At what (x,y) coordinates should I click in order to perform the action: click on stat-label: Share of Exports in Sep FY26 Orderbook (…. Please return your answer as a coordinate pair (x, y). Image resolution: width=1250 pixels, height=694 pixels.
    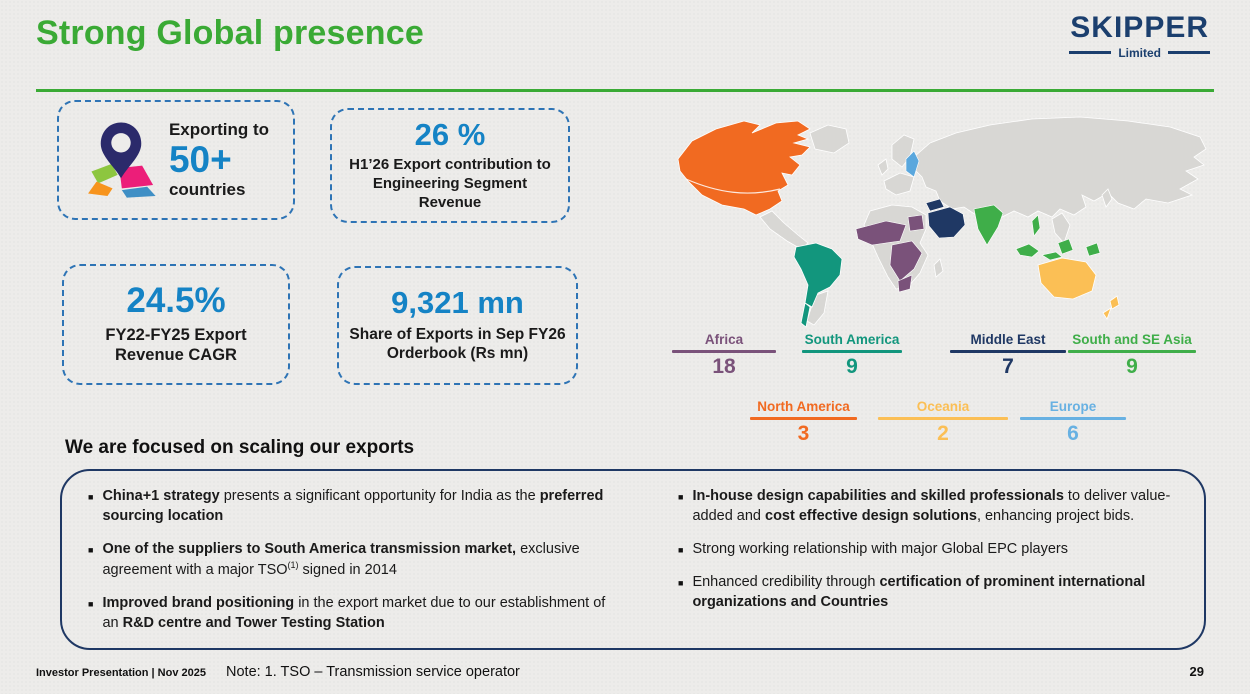
    Looking at the image, I should click on (457, 344).